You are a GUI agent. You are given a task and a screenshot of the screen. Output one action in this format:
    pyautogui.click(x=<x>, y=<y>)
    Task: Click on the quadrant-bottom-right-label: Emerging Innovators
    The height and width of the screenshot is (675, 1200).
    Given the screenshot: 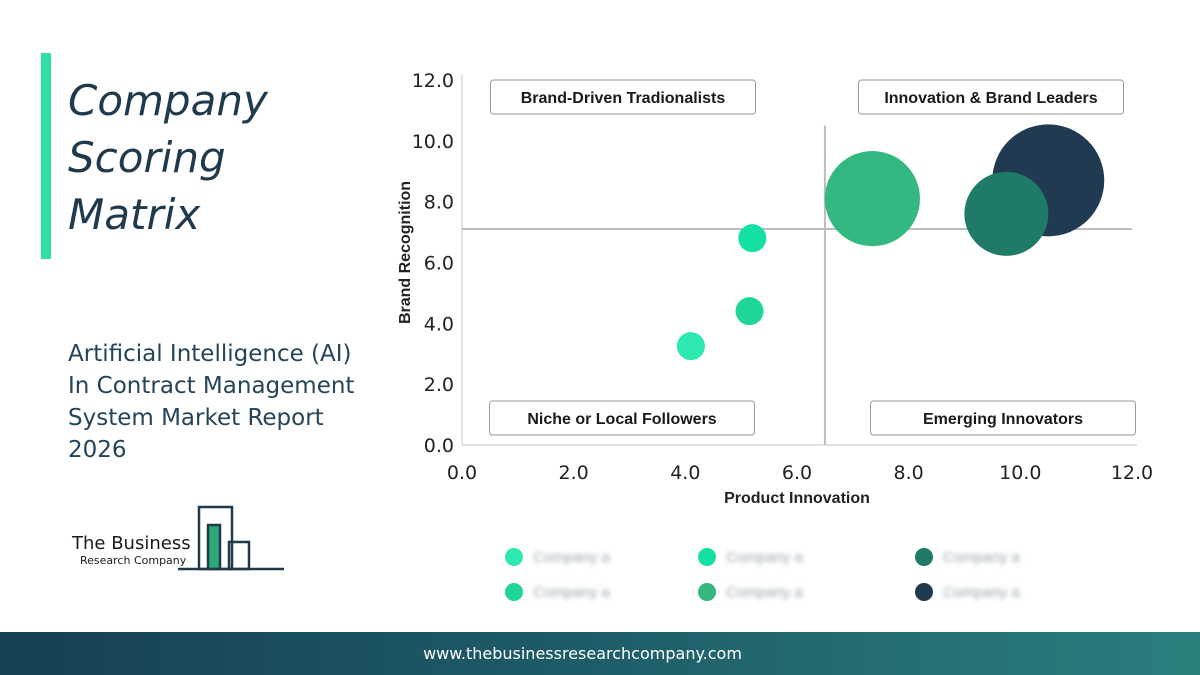 What is the action you would take?
    pyautogui.click(x=1003, y=419)
    